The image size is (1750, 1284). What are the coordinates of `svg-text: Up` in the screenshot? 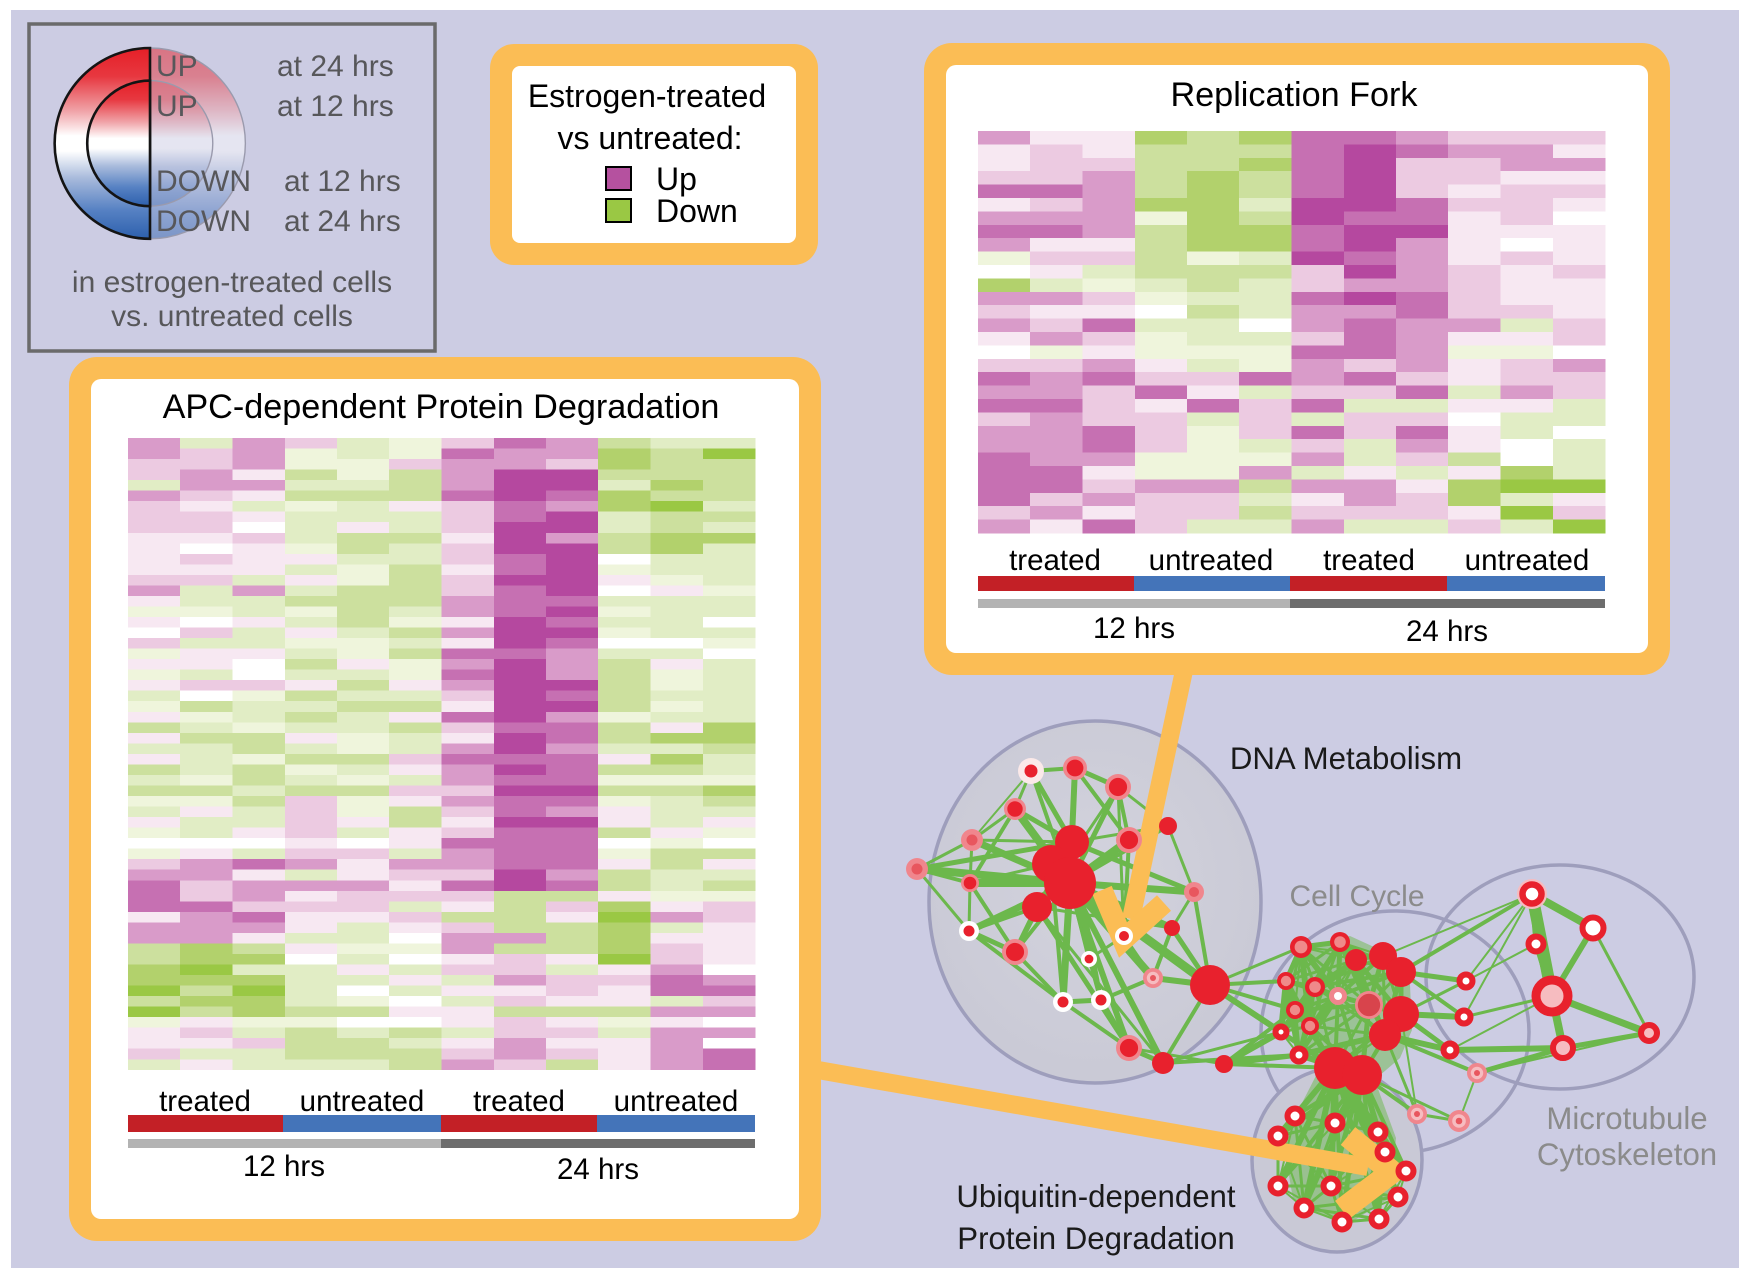 It's located at (676, 179).